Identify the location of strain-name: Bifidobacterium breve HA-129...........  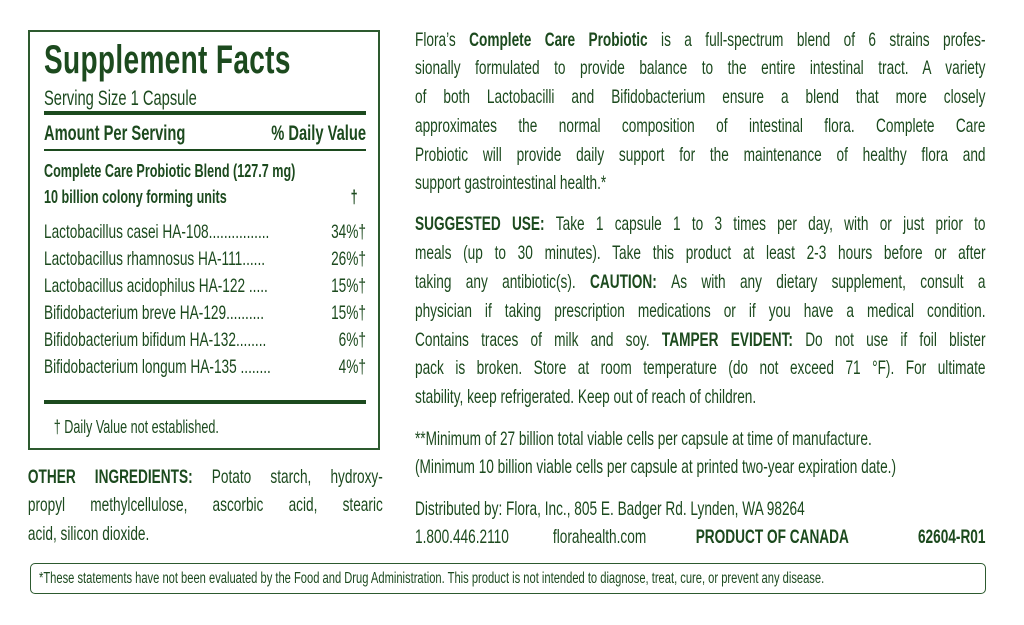
(154, 313).